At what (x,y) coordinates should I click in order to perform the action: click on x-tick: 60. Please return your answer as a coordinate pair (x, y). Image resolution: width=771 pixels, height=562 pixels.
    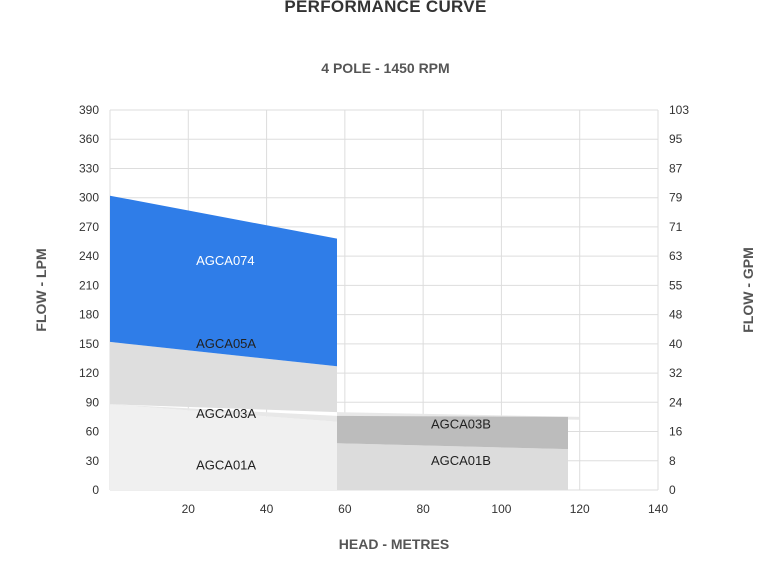
    Looking at the image, I should click on (345, 509).